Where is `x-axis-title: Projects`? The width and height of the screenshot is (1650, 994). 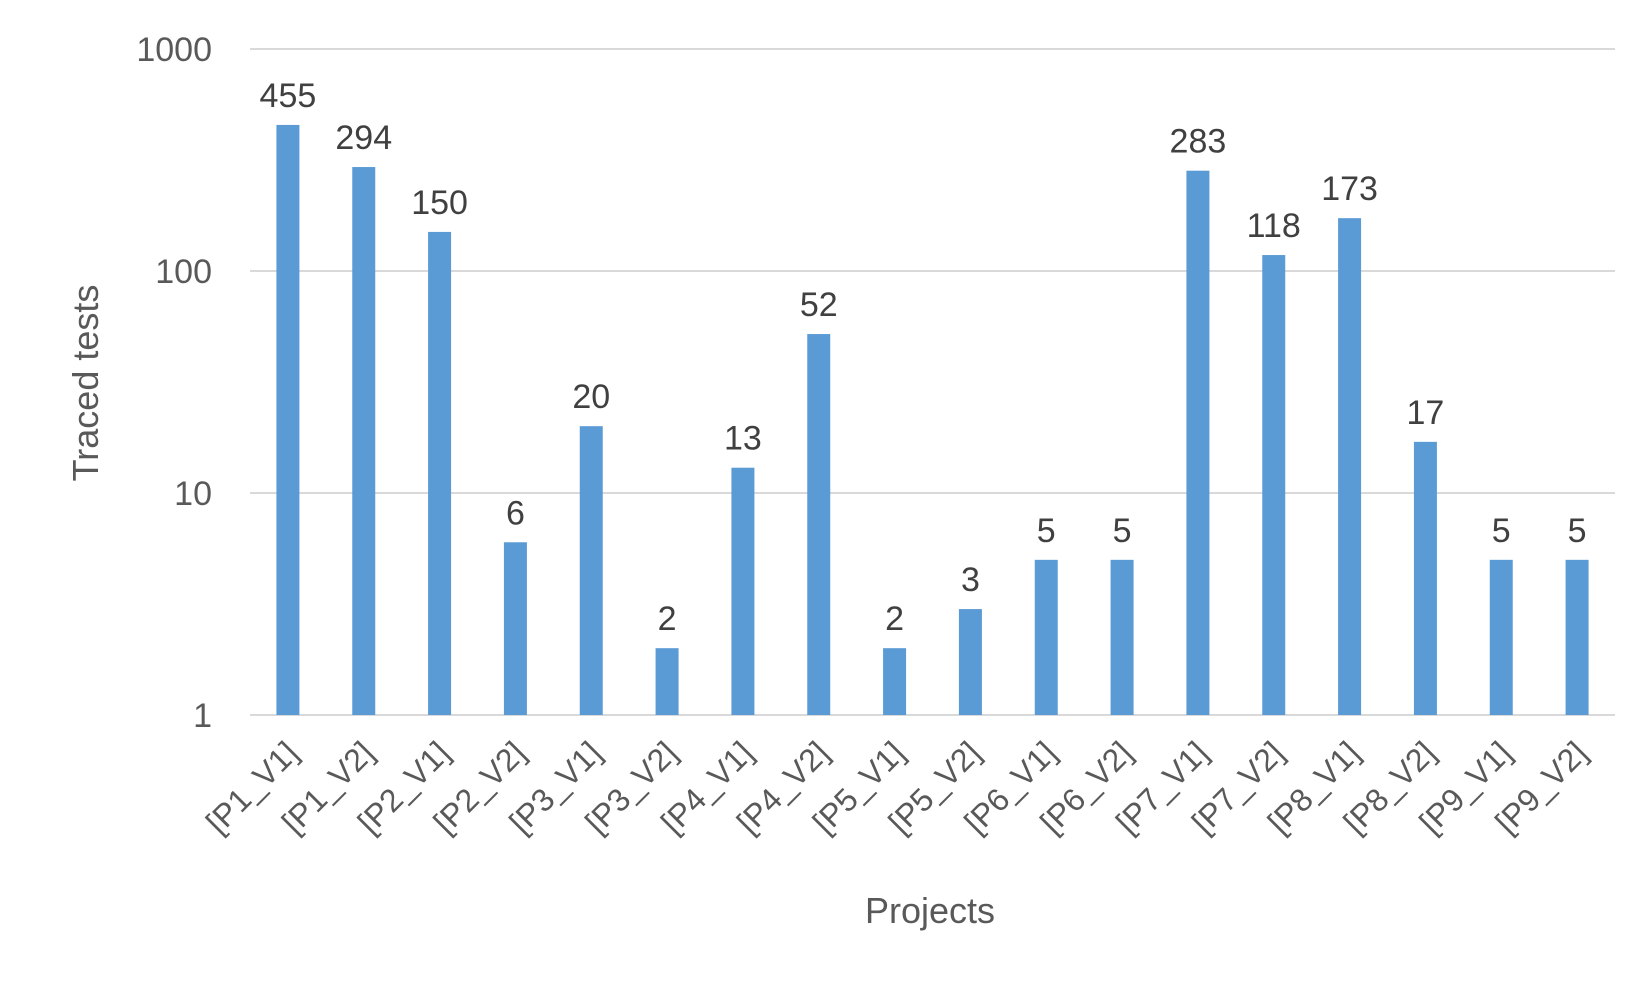
x-axis-title: Projects is located at coordinates (930, 910).